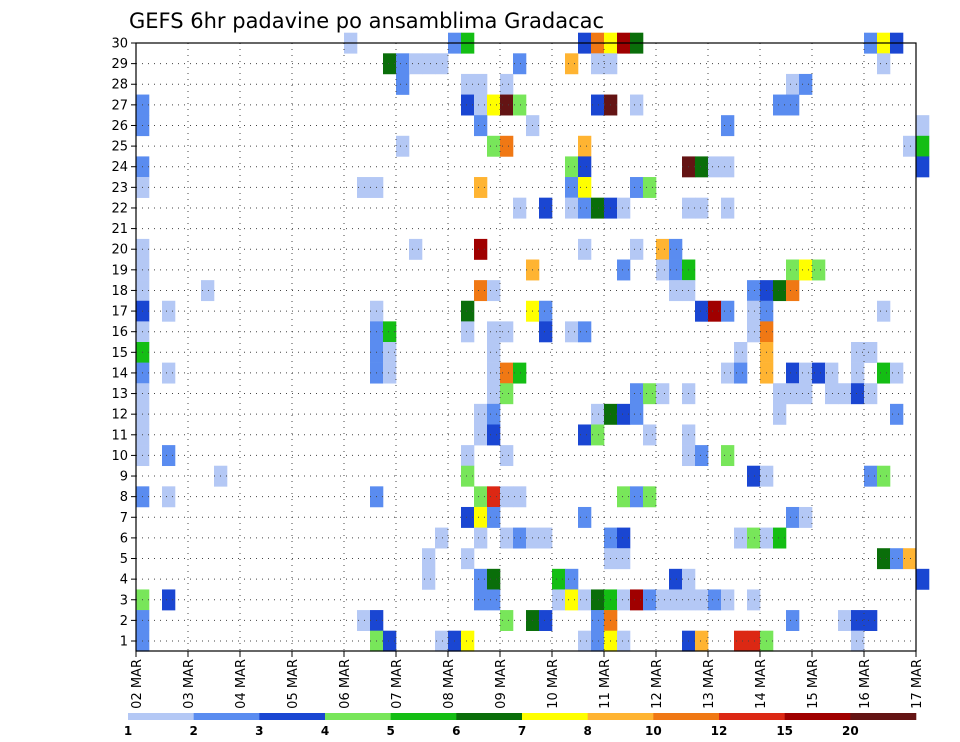 This screenshot has width=960, height=742. Describe the element at coordinates (119, 85) in the screenshot. I see `y-tick-label: 28` at that location.